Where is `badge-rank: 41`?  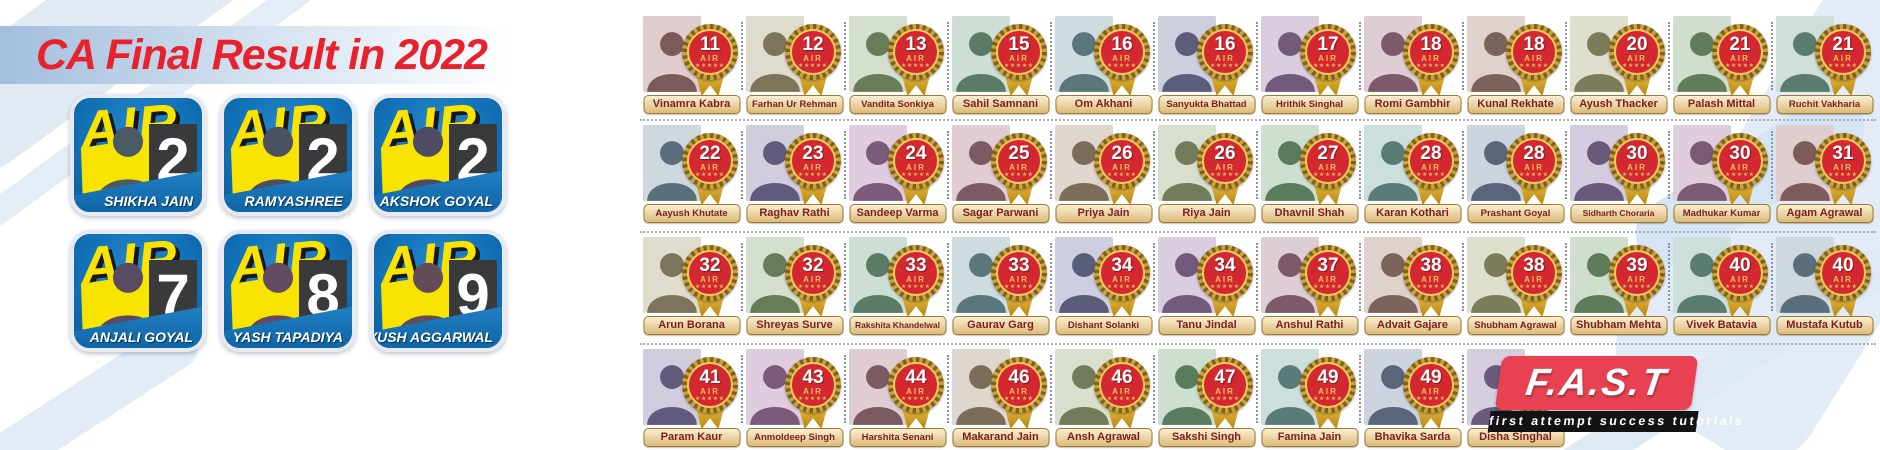
badge-rank: 41 is located at coordinates (710, 377).